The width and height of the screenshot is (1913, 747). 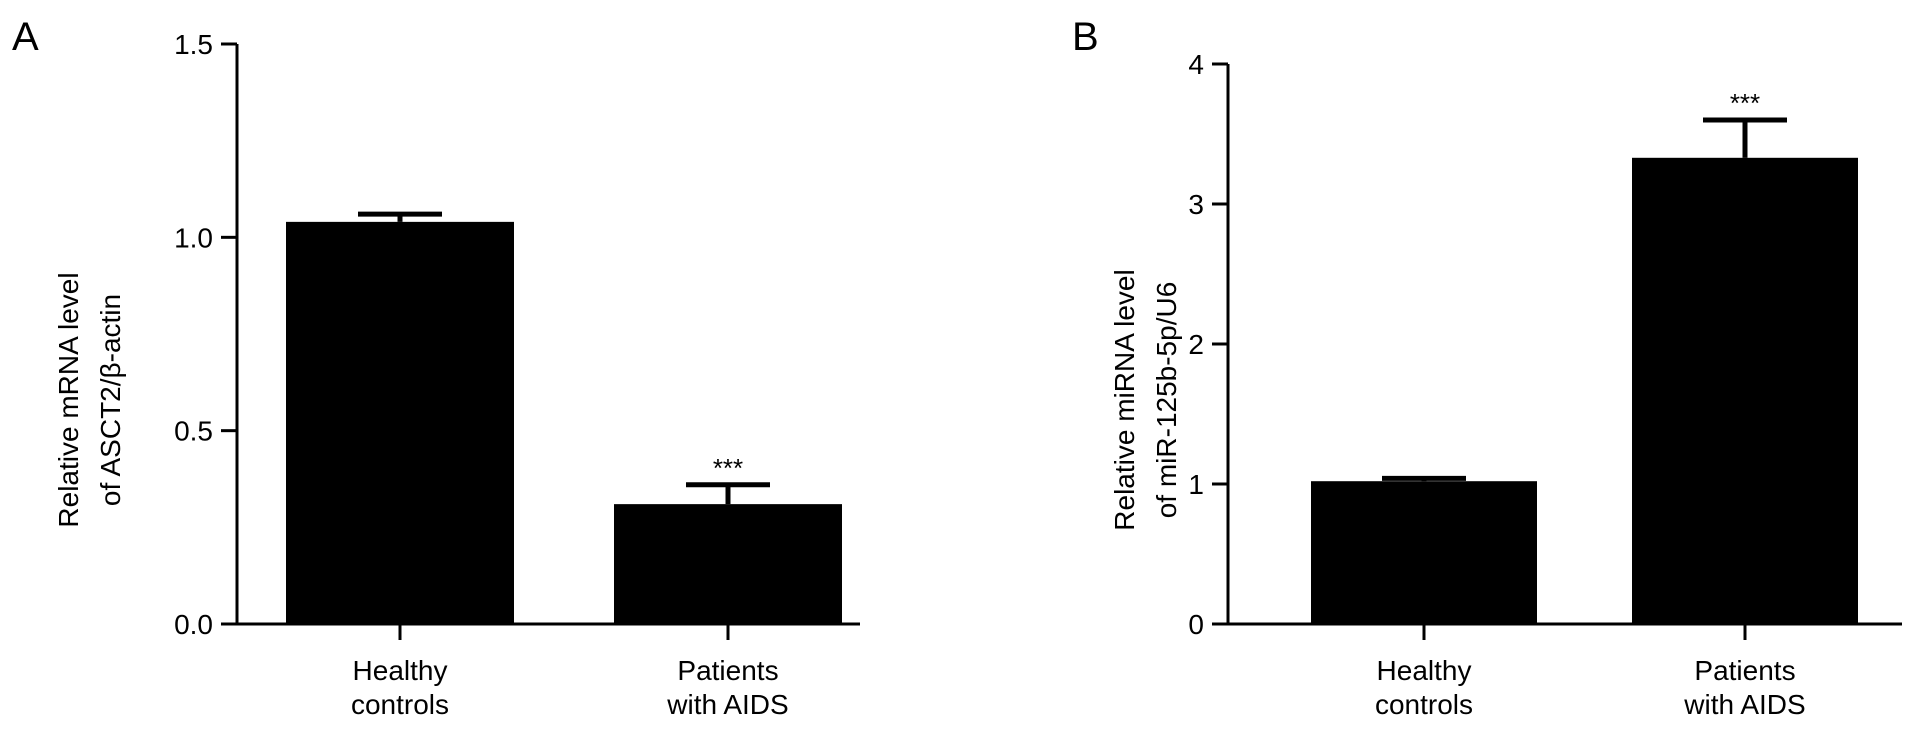 What do you see at coordinates (1196, 484) in the screenshot?
I see `panel-b-y-tick-label: 1` at bounding box center [1196, 484].